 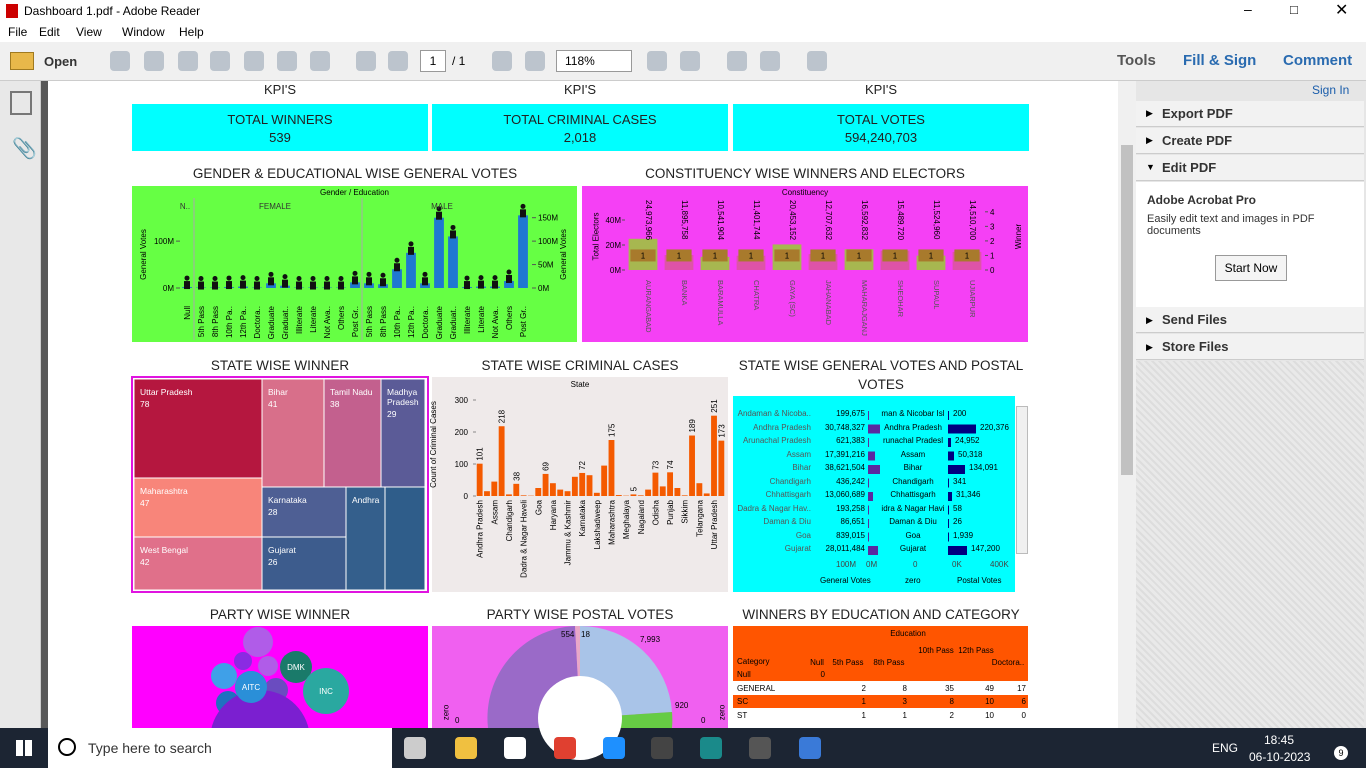 What do you see at coordinates (828, 303) in the screenshot?
I see `x-tick-label: JAHANABAD` at bounding box center [828, 303].